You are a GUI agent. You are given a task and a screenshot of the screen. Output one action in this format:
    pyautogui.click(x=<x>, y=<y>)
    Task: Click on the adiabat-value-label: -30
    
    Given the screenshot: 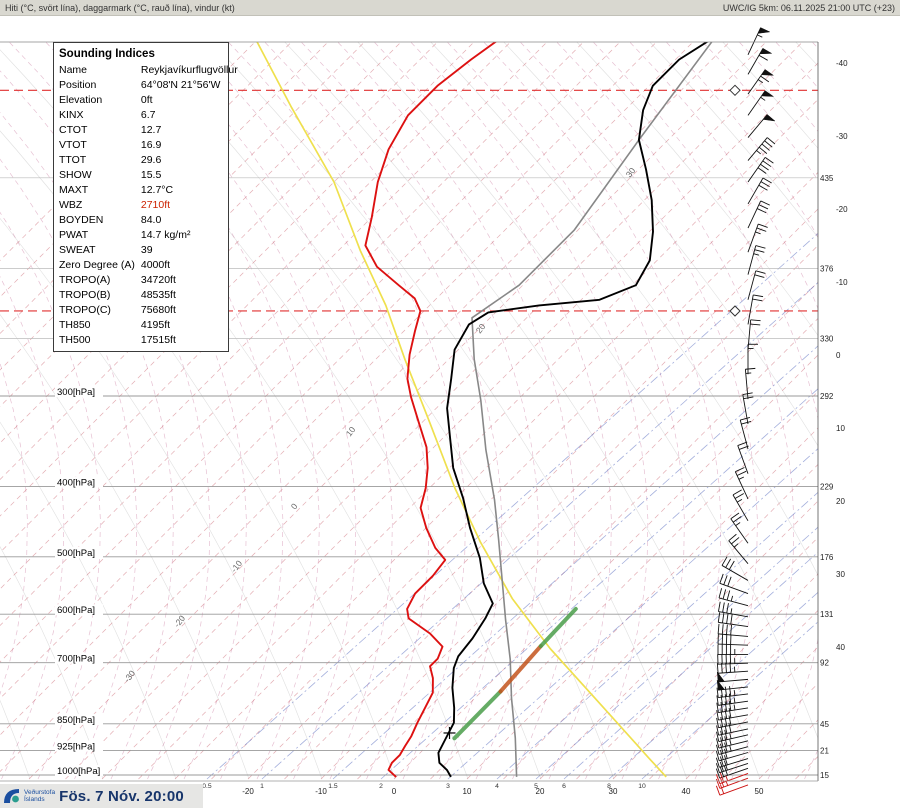 What is the action you would take?
    pyautogui.click(x=130, y=676)
    